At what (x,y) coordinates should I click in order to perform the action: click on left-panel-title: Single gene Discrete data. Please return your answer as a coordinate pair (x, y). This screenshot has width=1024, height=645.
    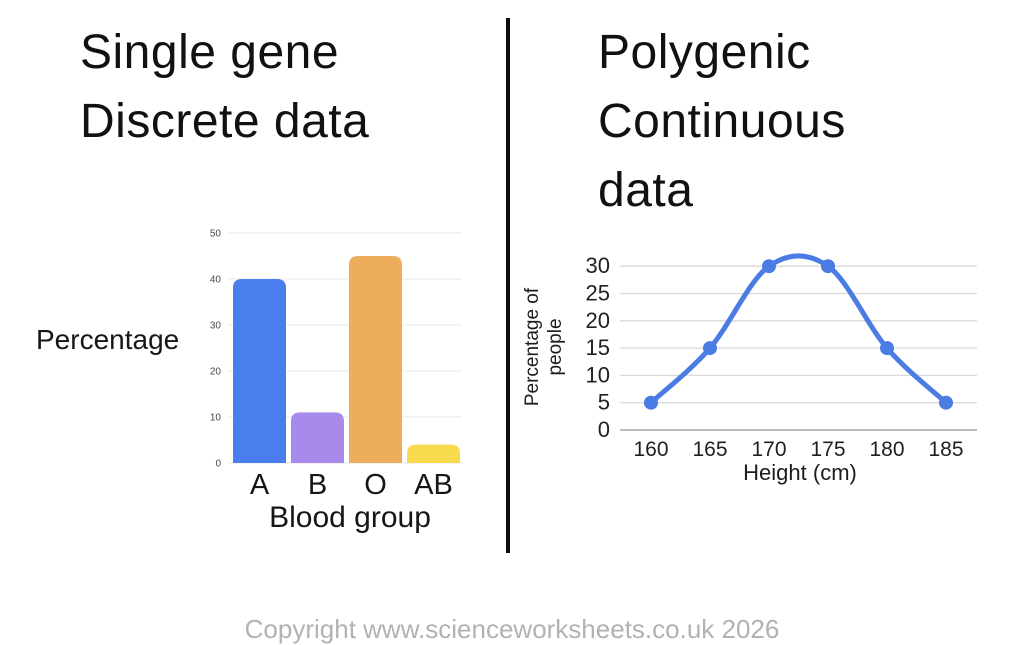
    Looking at the image, I should click on (224, 87).